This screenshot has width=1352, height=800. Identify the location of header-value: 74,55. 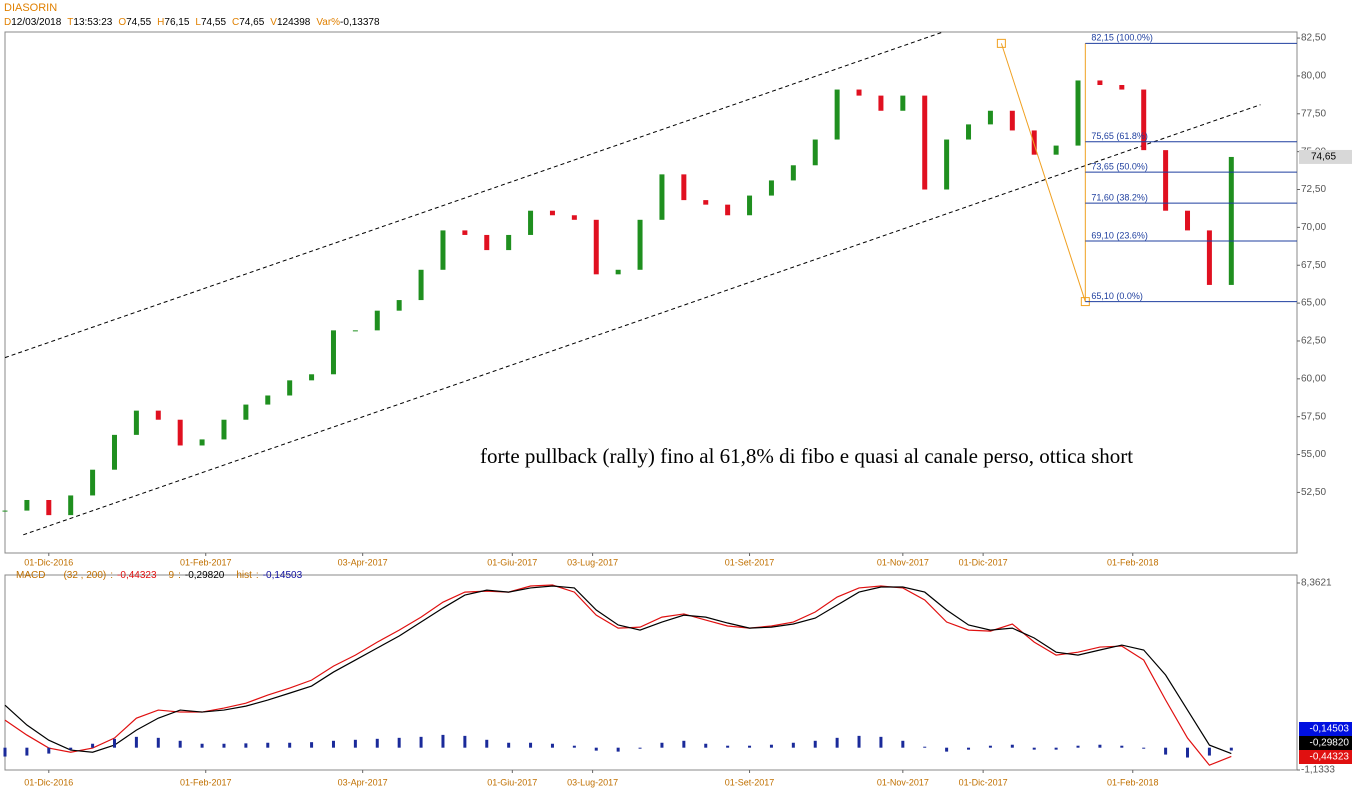
(138, 22).